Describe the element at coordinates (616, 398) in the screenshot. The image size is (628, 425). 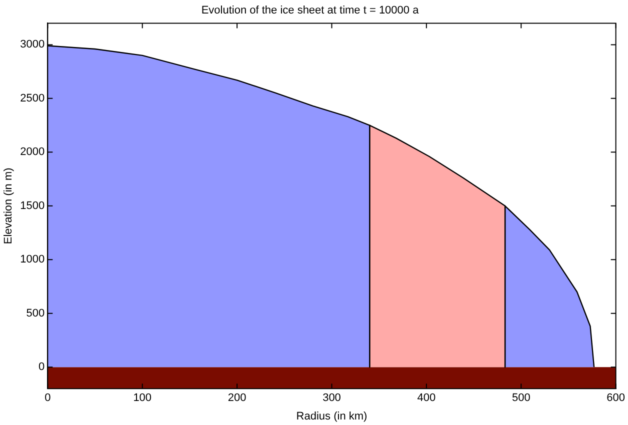
I see `x-tick-label: 600` at that location.